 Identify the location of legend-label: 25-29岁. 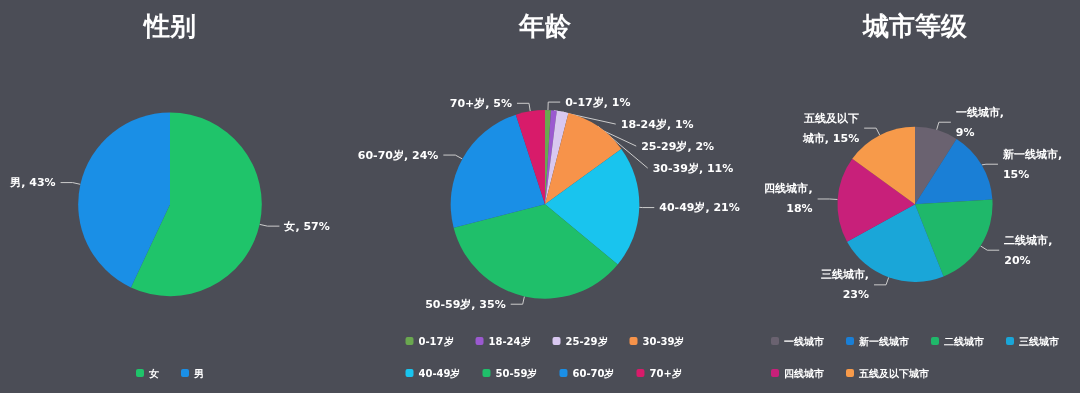
(586, 341).